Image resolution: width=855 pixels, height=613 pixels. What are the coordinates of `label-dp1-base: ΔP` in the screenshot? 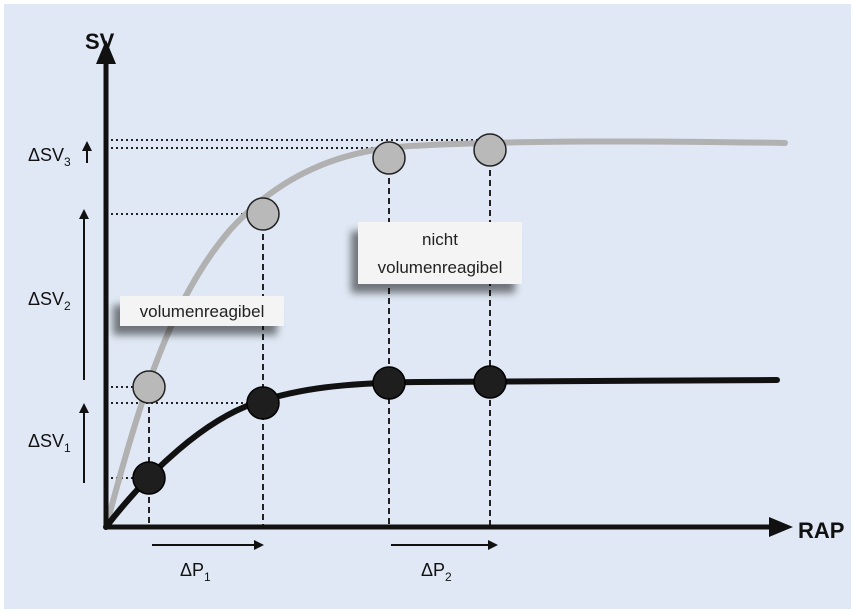 It's located at (192, 570).